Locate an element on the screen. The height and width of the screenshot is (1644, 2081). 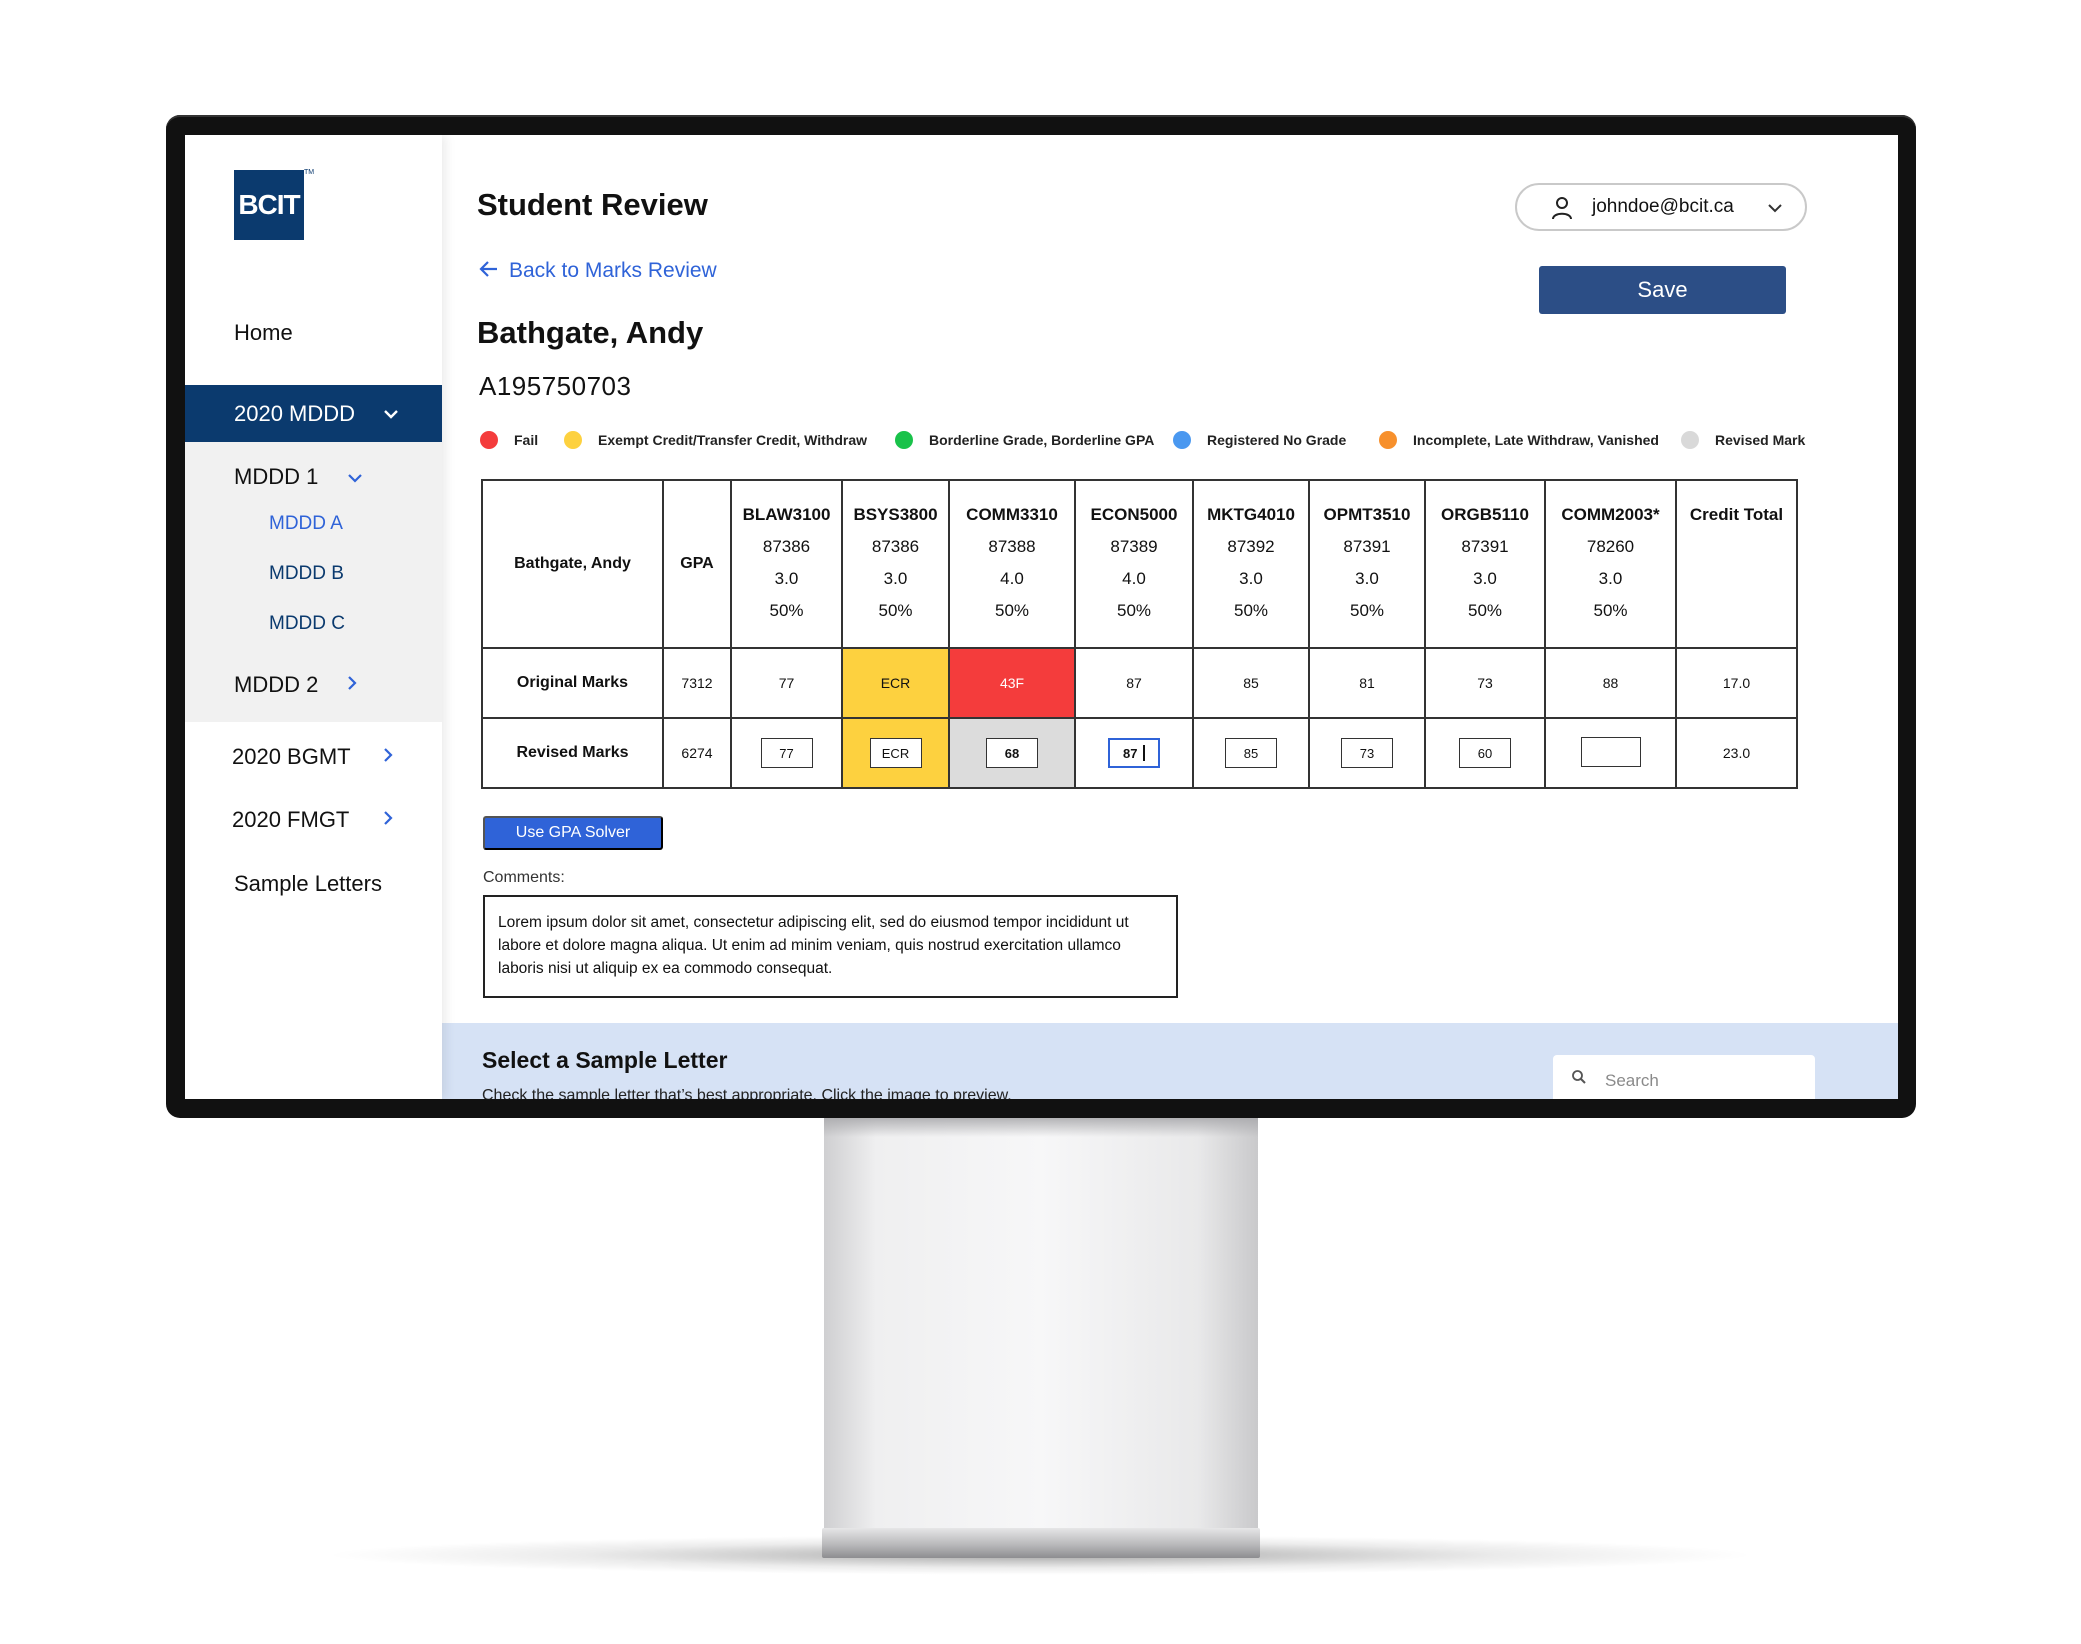
revised-mark-cell: 87 is located at coordinates (1134, 753).